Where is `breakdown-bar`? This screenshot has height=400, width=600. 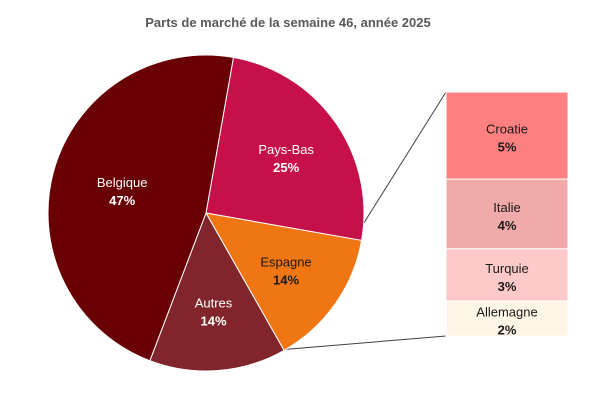
breakdown-bar is located at coordinates (507, 214).